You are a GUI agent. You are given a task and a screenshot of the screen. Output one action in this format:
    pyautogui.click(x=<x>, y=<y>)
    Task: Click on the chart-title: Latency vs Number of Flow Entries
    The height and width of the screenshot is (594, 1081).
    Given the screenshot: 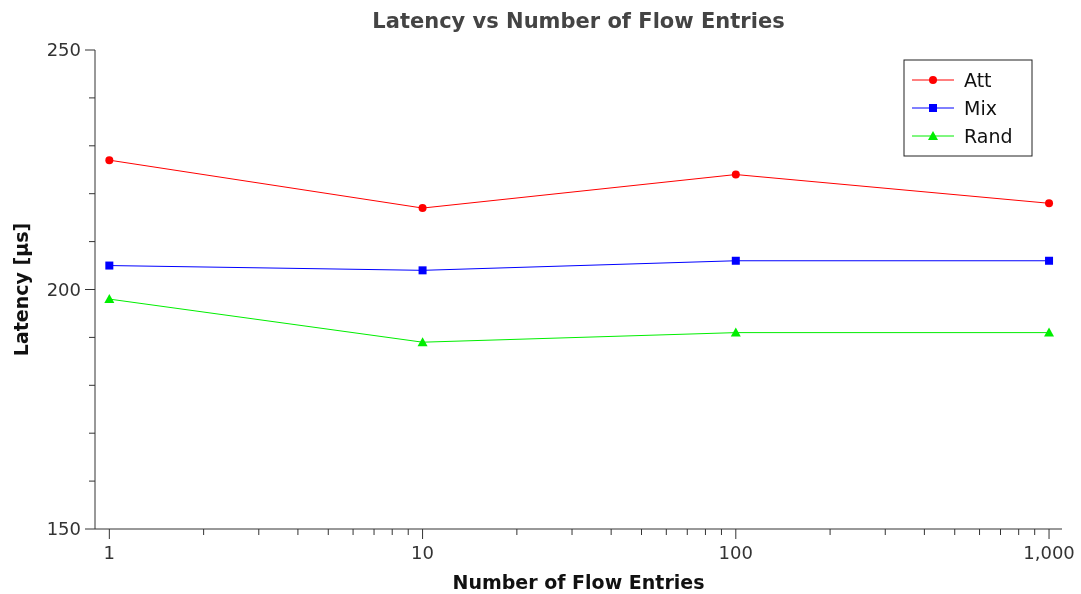 What is the action you would take?
    pyautogui.click(x=578, y=21)
    